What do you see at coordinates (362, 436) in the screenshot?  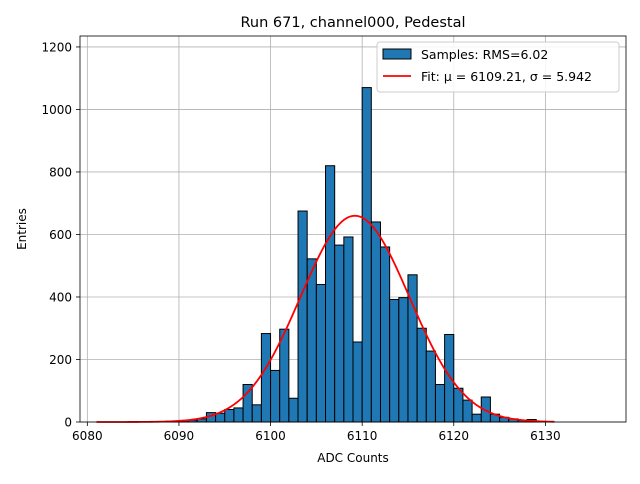 I see `x-tick-label: 6110` at bounding box center [362, 436].